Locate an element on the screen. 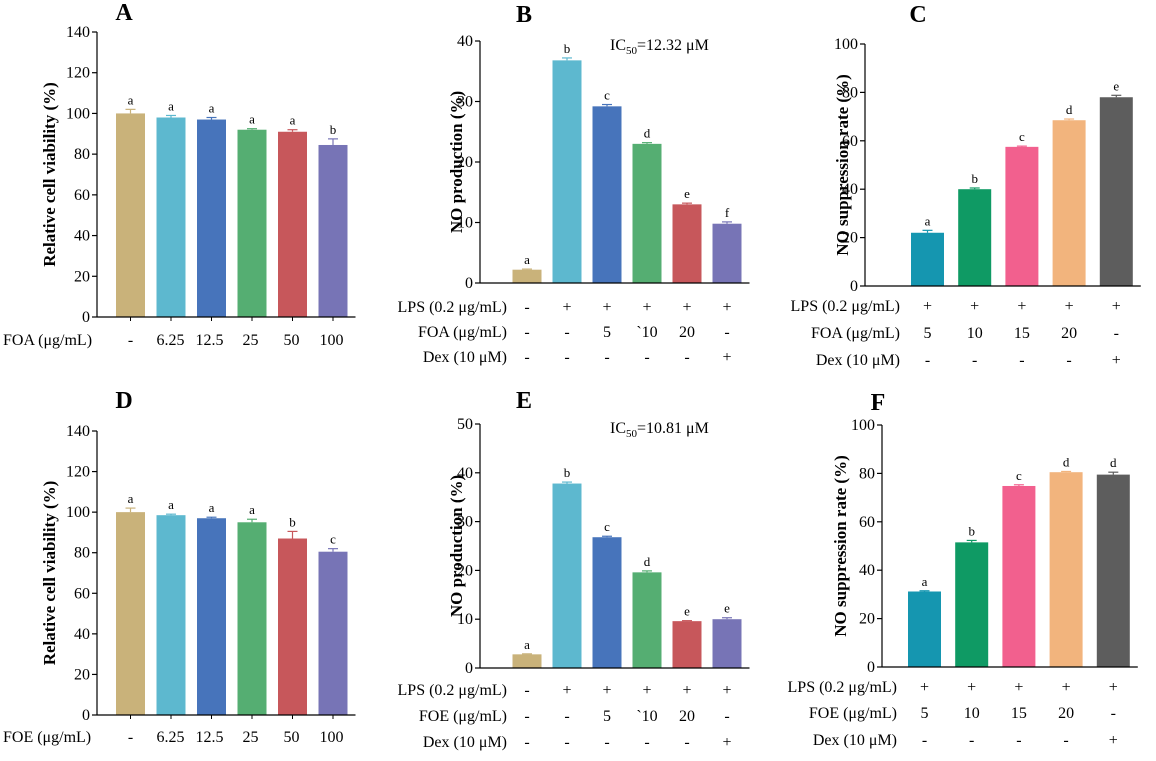  y-tick-label: 100 is located at coordinates (78, 113).